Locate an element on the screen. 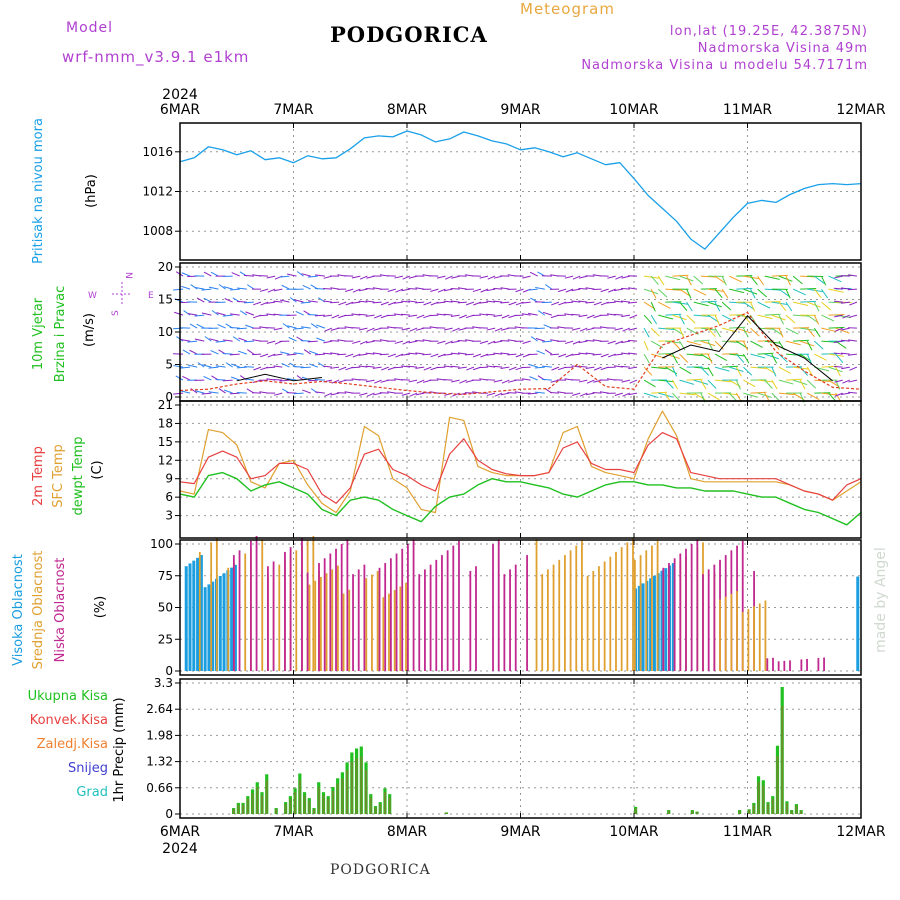 This screenshot has width=900, height=900. cloud-bar-high is located at coordinates (643, 627).